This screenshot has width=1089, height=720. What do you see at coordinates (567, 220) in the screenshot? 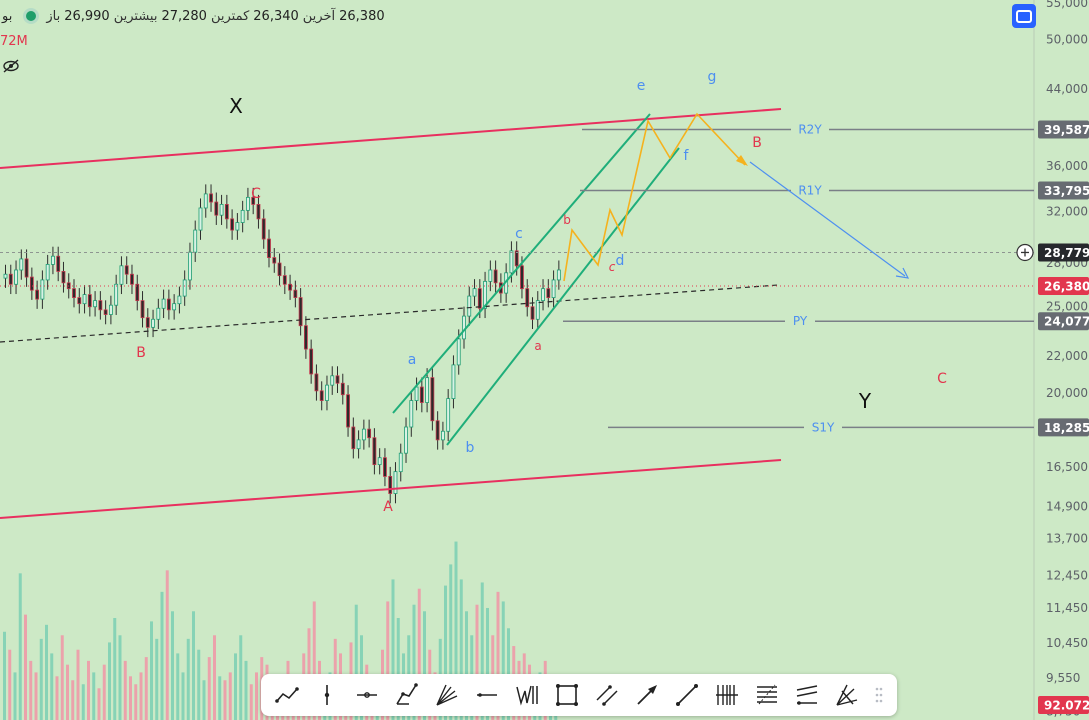
I see `wave-label-red: b` at bounding box center [567, 220].